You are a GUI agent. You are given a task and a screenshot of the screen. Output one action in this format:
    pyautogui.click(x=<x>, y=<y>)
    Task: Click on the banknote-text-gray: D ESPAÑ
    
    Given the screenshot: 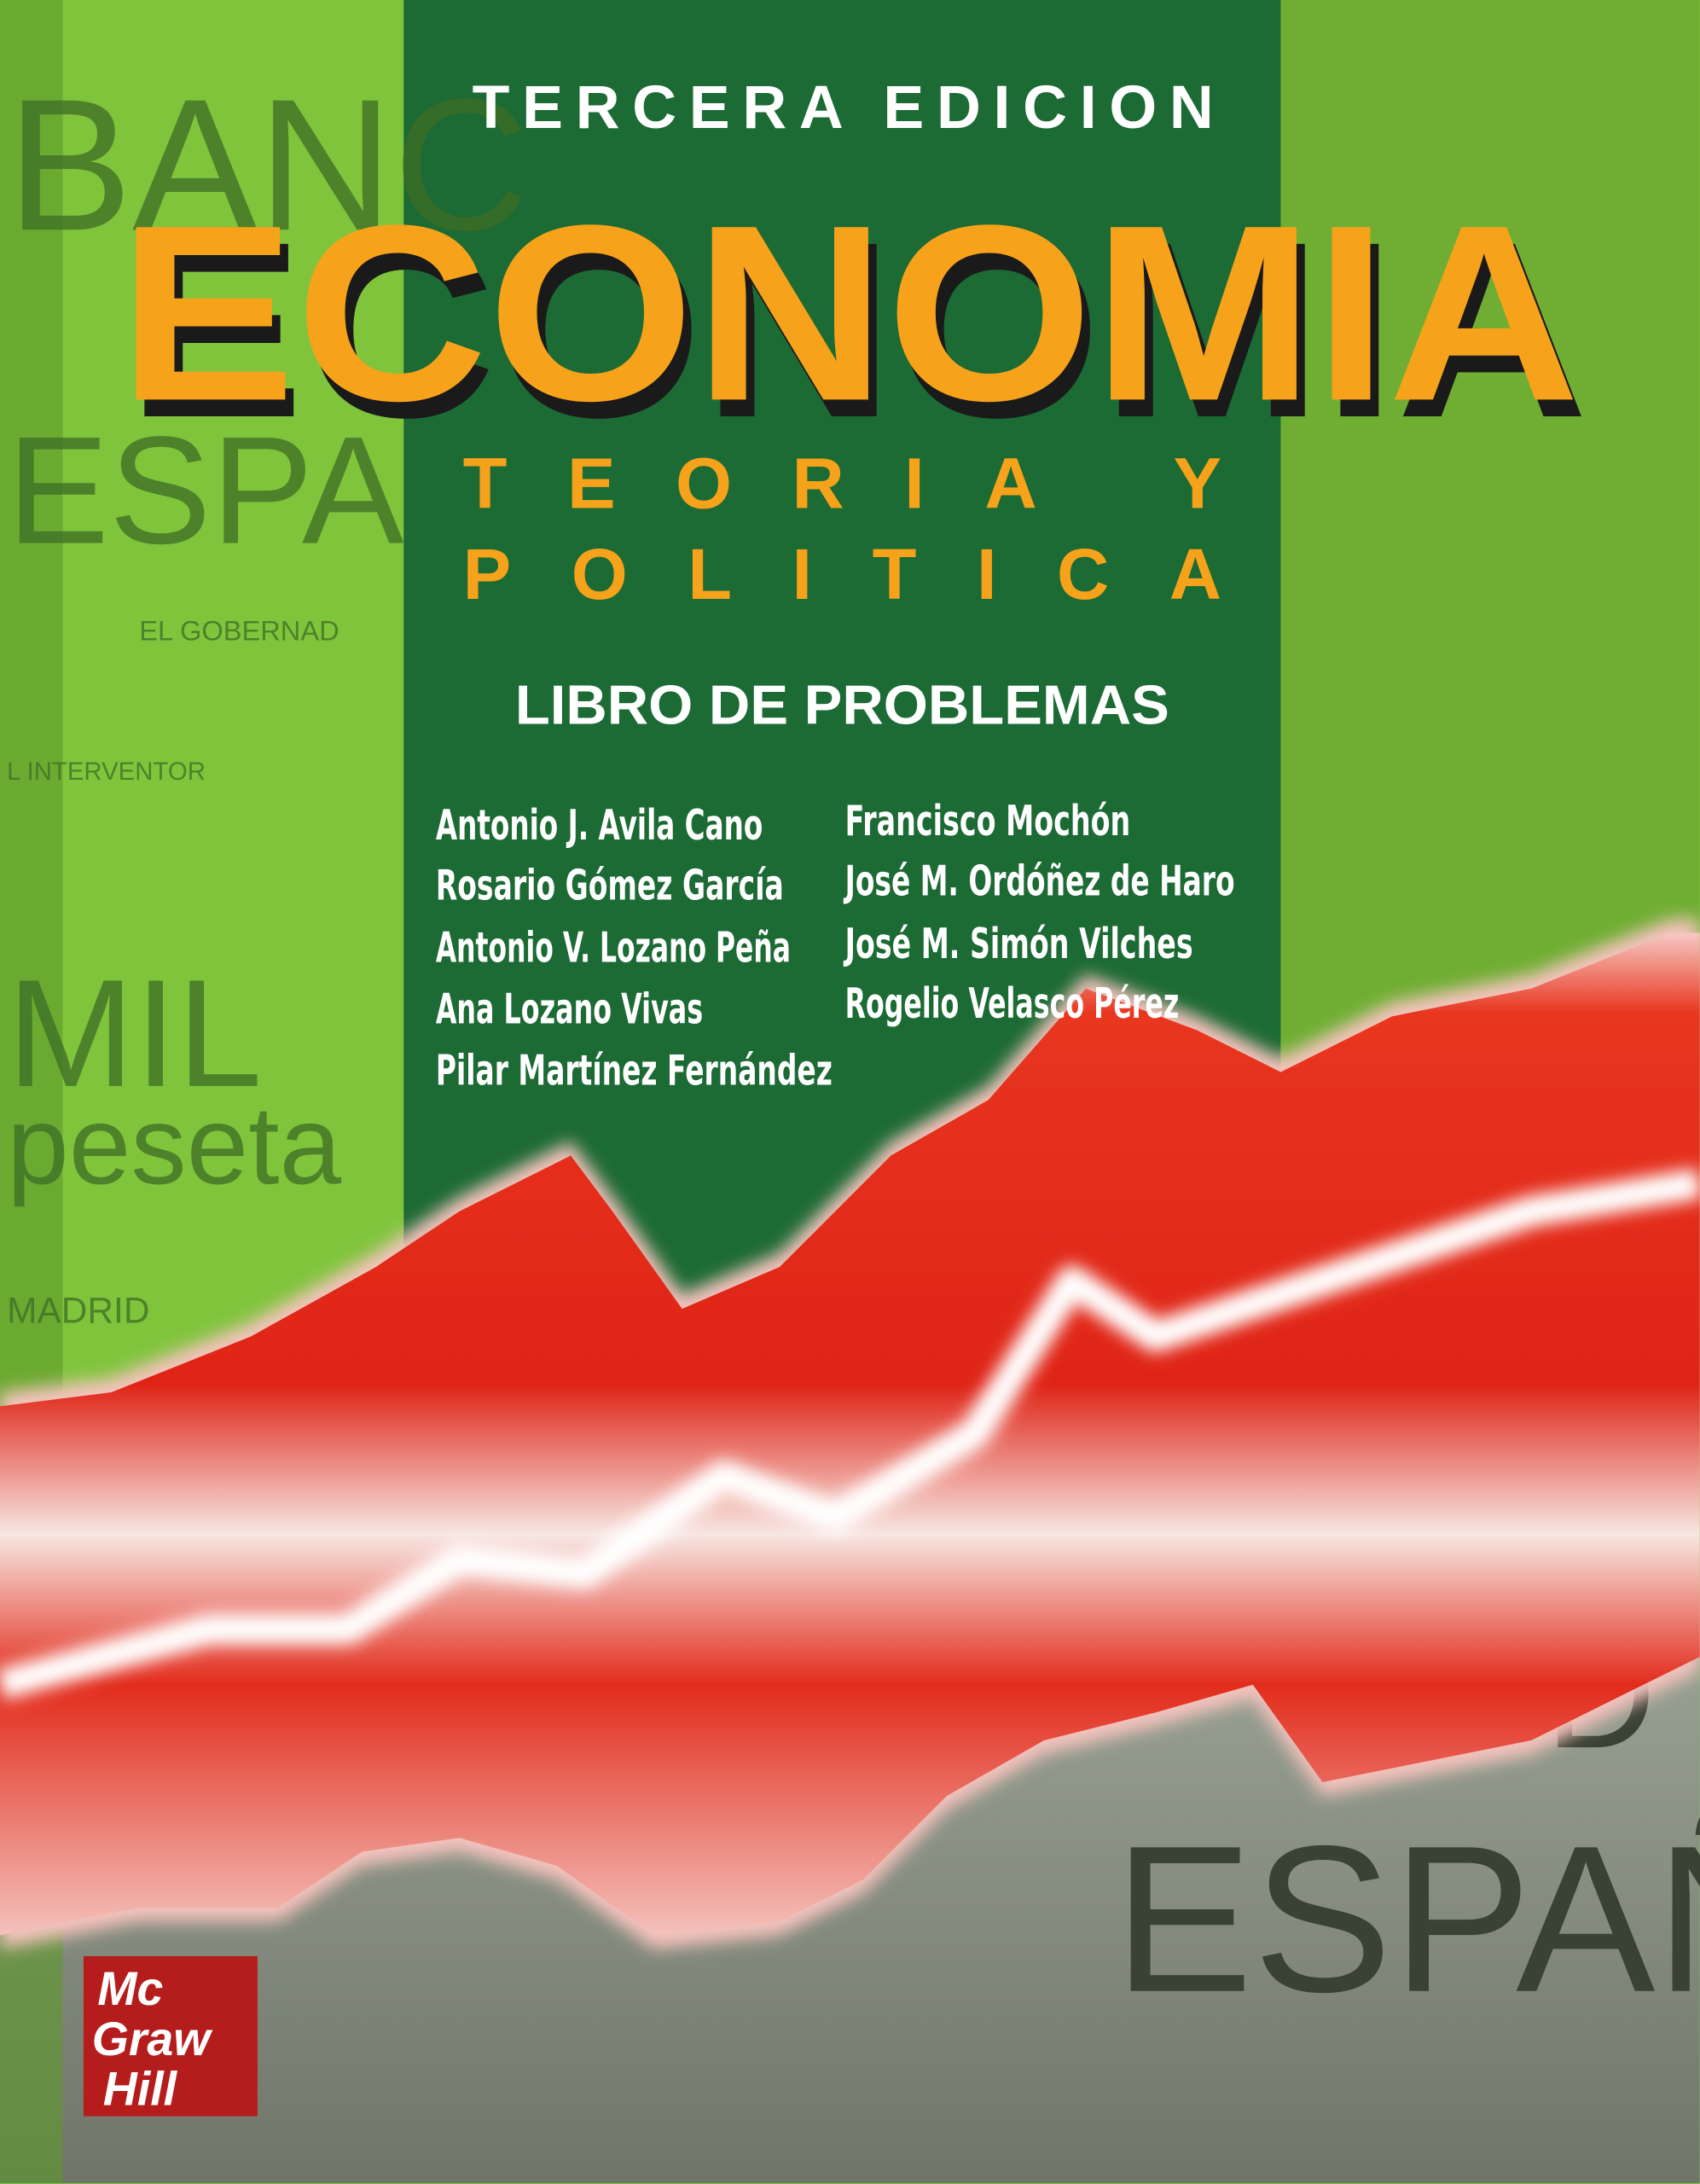 What is the action you would take?
    pyautogui.click(x=1407, y=1823)
    